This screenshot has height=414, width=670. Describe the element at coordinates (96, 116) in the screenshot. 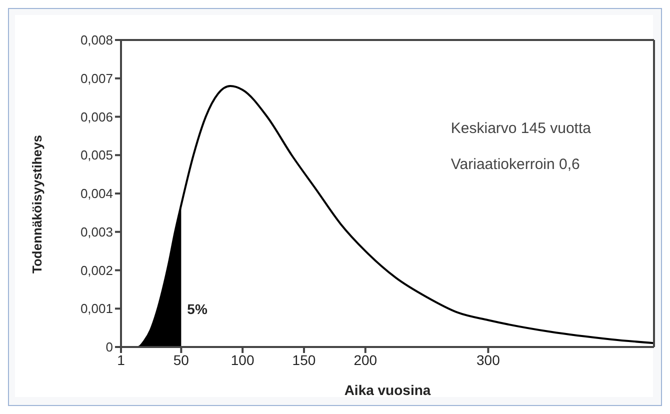

I see `y-tick-label: 0,006` at that location.